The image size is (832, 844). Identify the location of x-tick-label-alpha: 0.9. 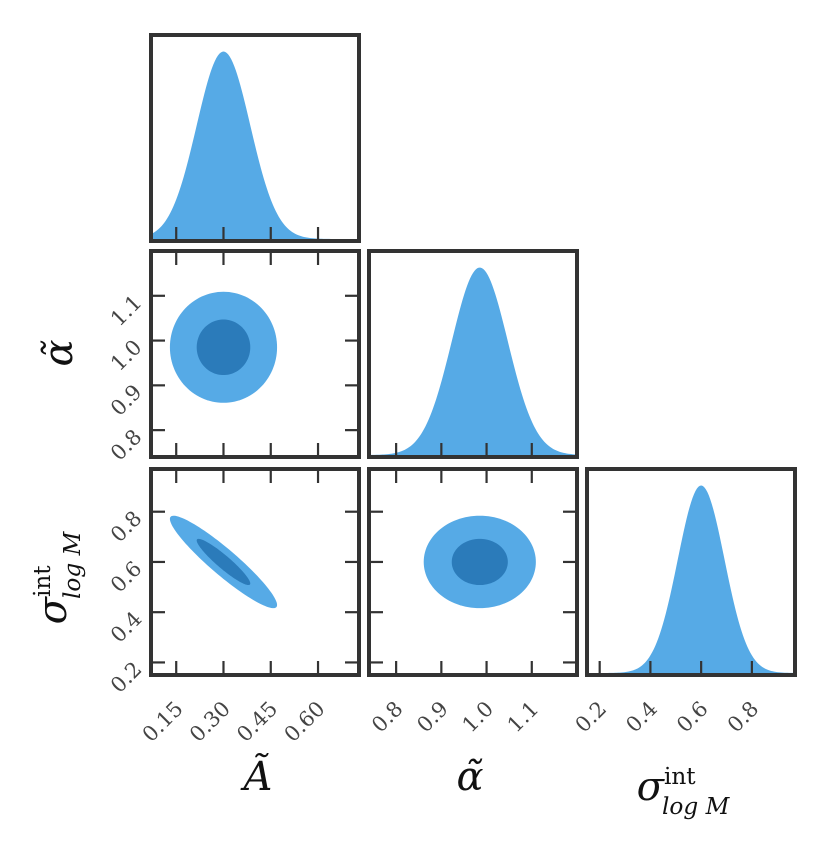
(432, 717).